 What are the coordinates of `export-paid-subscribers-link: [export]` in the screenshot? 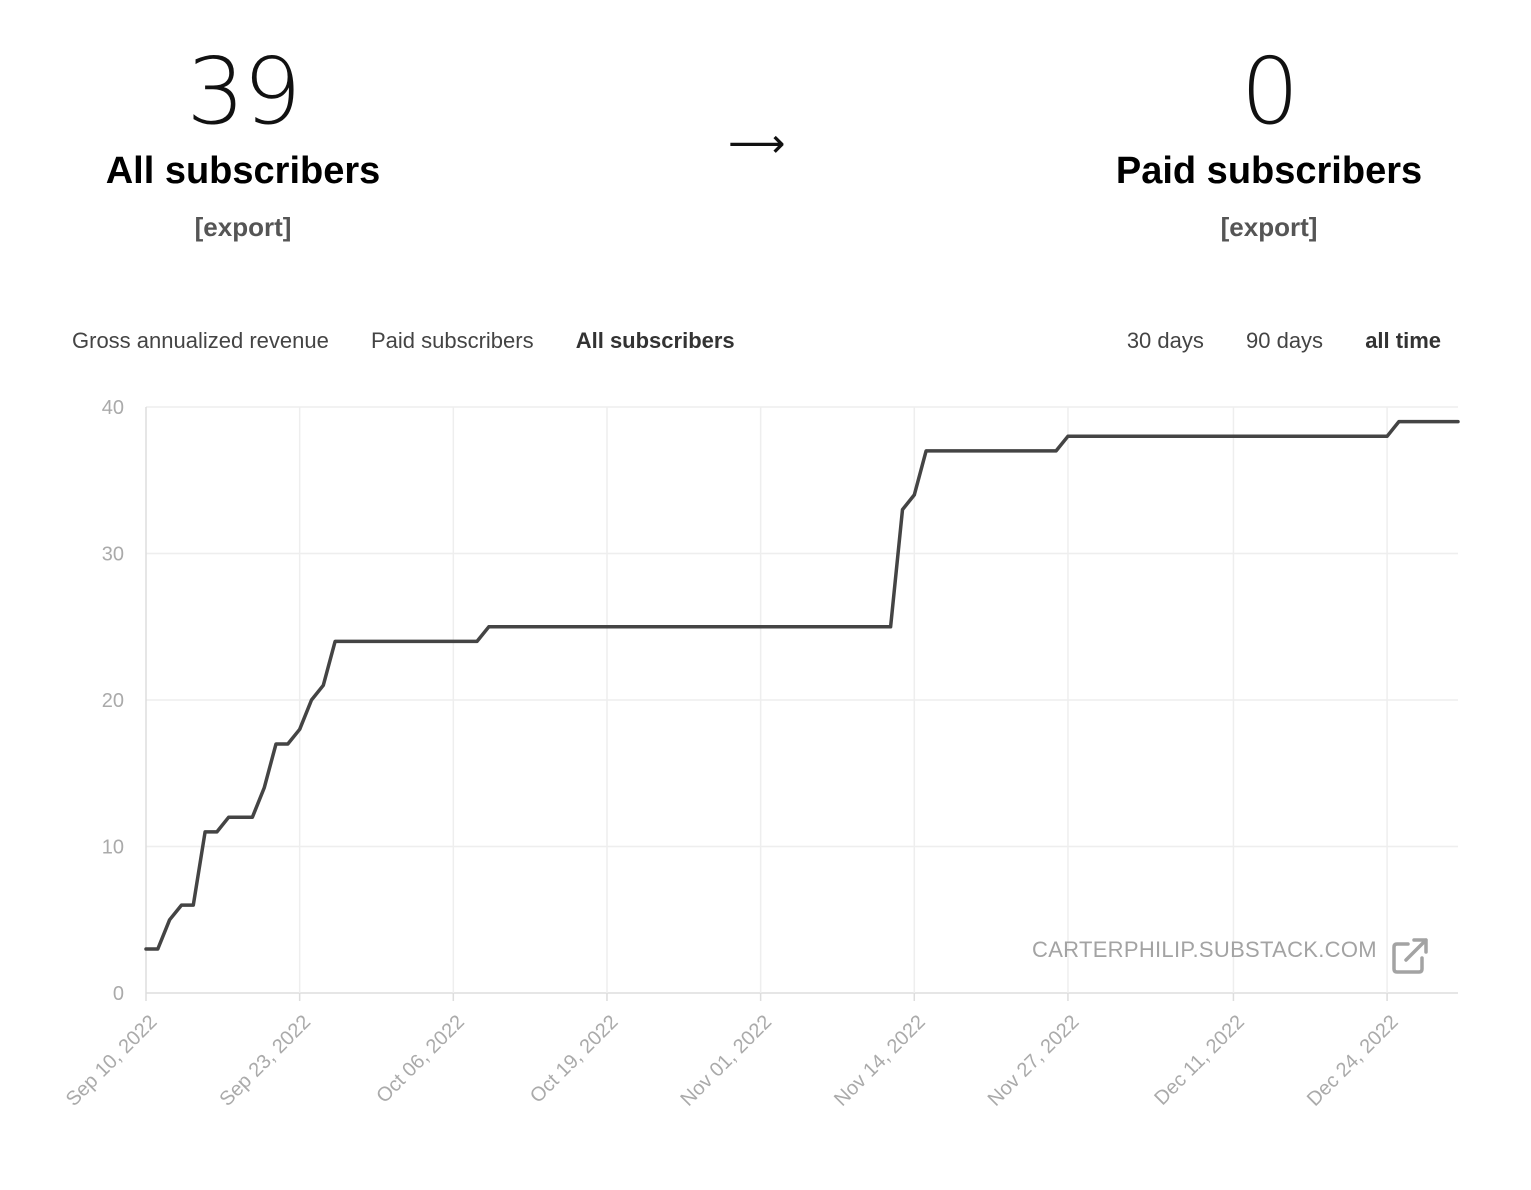 It's located at (1269, 227).